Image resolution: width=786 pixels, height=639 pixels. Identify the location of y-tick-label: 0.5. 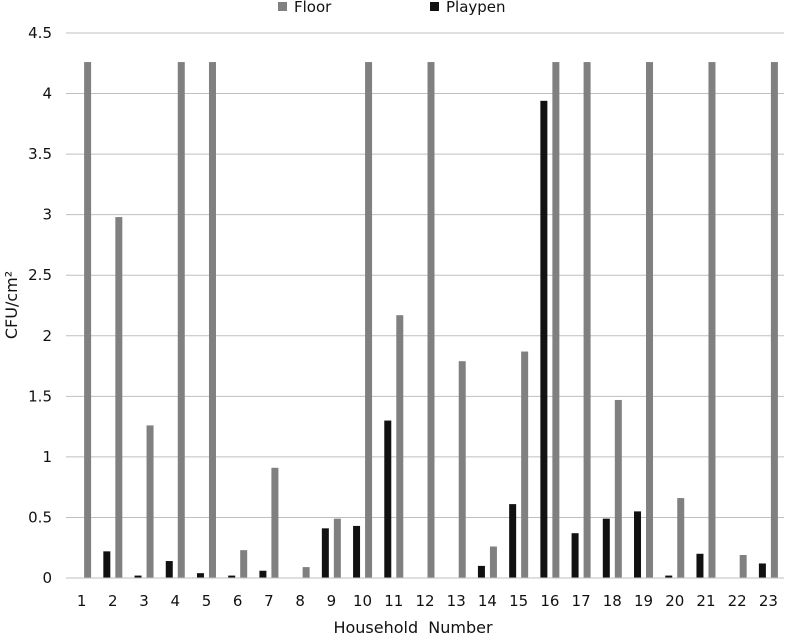
(40, 517).